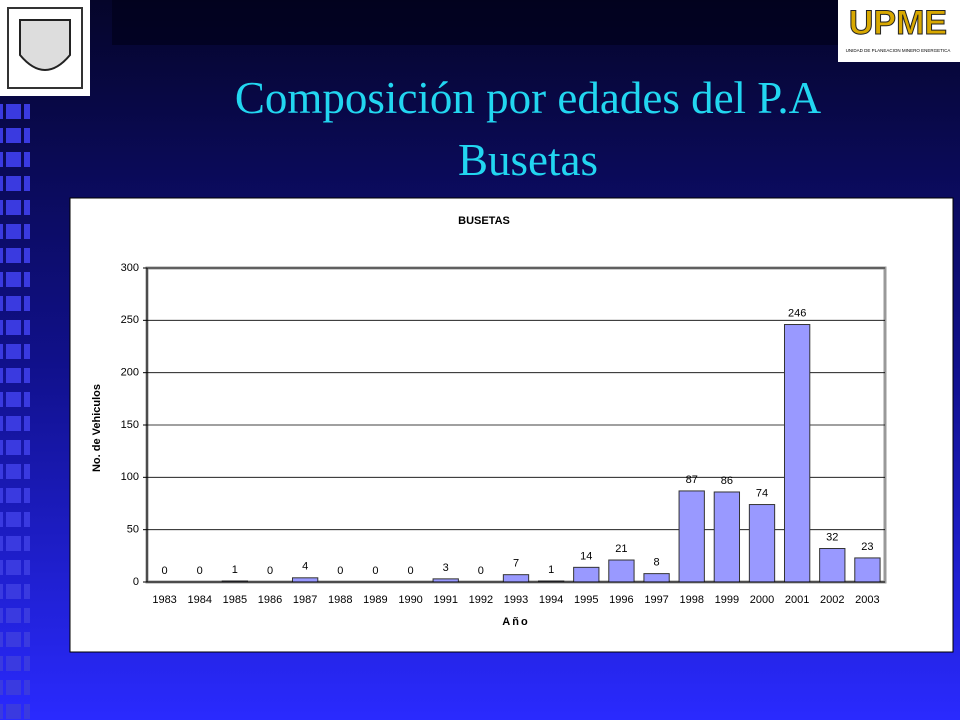 The image size is (960, 720). I want to click on x-tick-label: 1990, so click(410, 600).